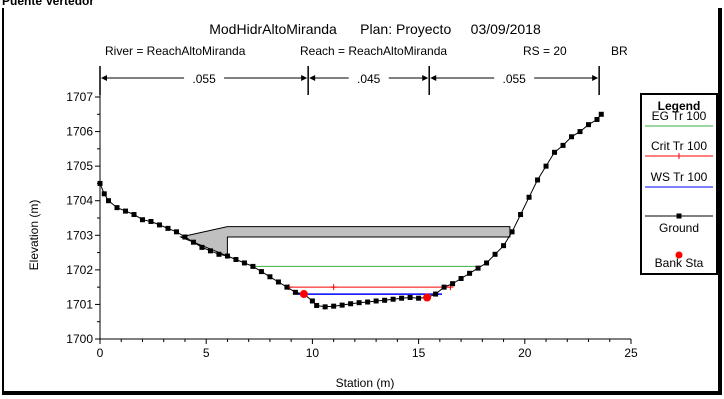 This screenshot has height=399, width=724. Describe the element at coordinates (619, 51) in the screenshot. I see `subtitle-type: BR` at that location.